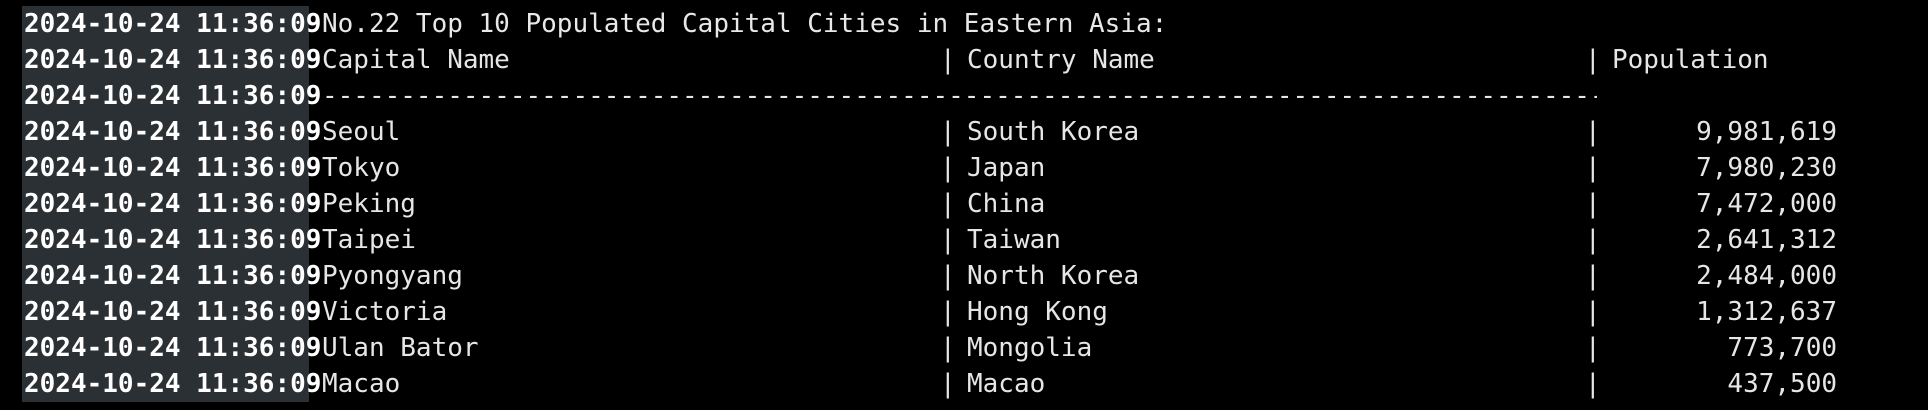 Image resolution: width=1928 pixels, height=410 pixels. What do you see at coordinates (1766, 312) in the screenshot?
I see `population-cell: 1,312,637` at bounding box center [1766, 312].